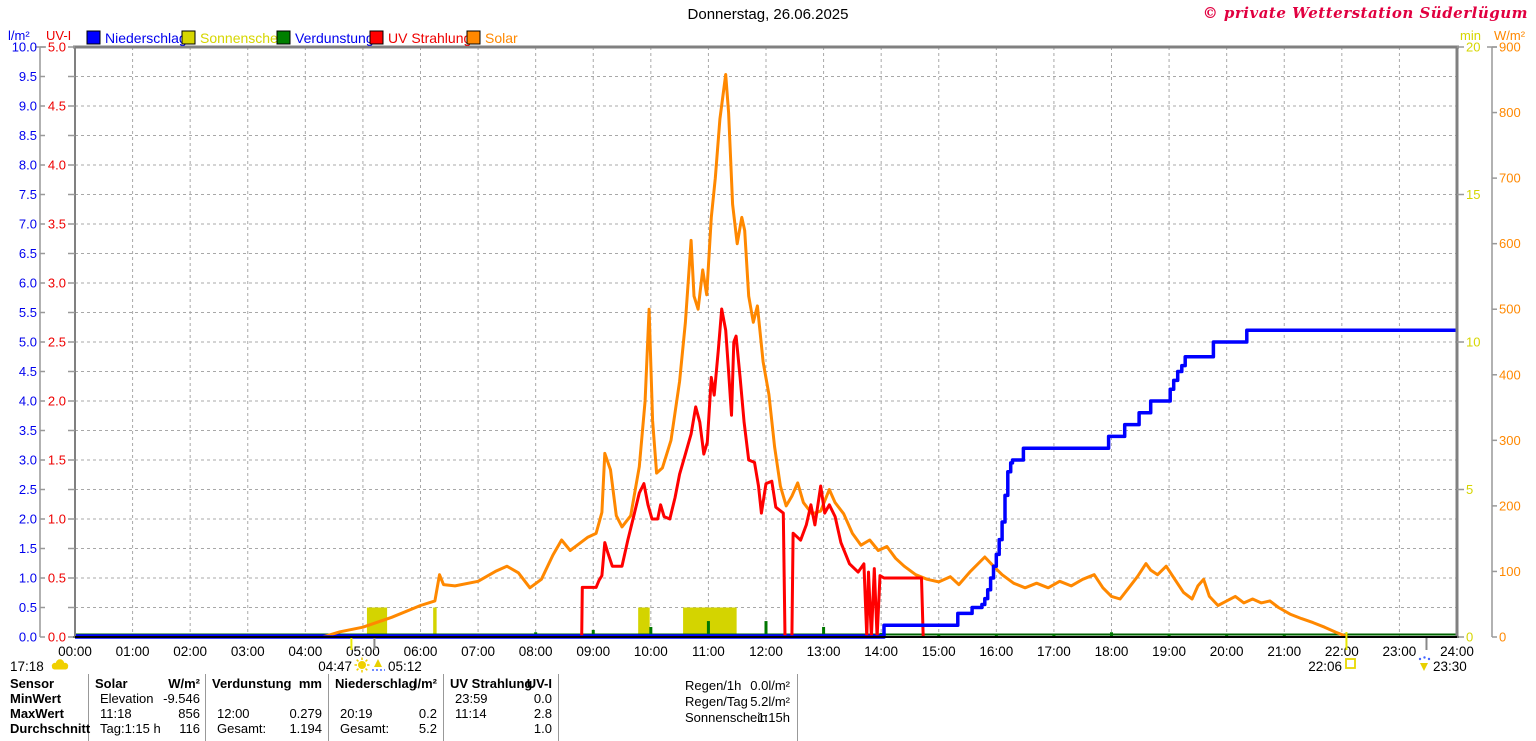  What do you see at coordinates (768, 14) in the screenshot?
I see `page-title: Donnerstag, 26.06.2025` at bounding box center [768, 14].